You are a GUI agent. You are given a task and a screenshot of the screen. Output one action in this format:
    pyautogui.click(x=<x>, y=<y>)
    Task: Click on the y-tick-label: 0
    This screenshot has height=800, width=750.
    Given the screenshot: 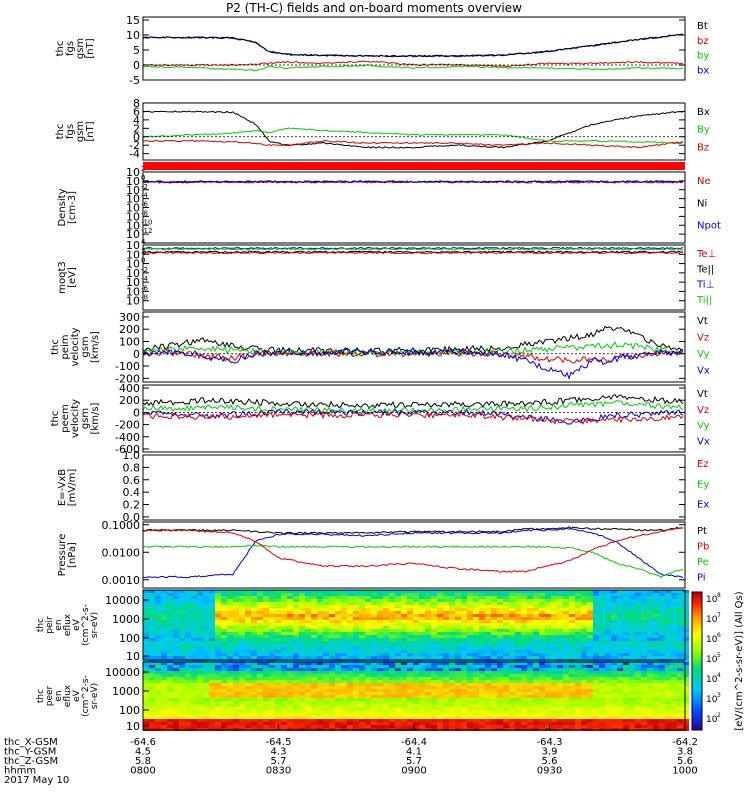 What is the action you would take?
    pyautogui.click(x=136, y=65)
    